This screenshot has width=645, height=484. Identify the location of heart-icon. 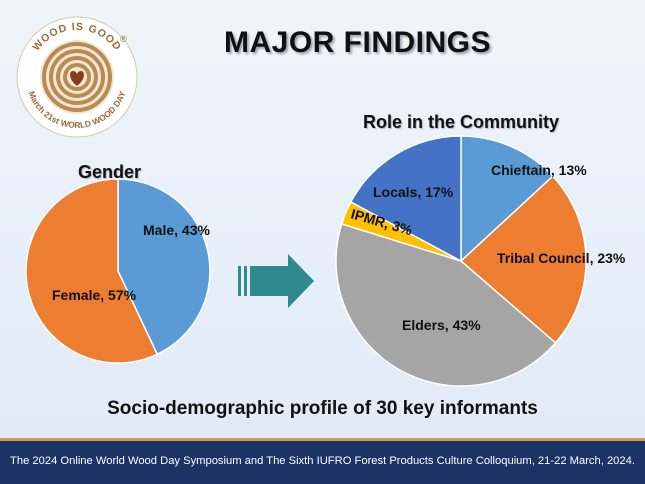
(77, 78).